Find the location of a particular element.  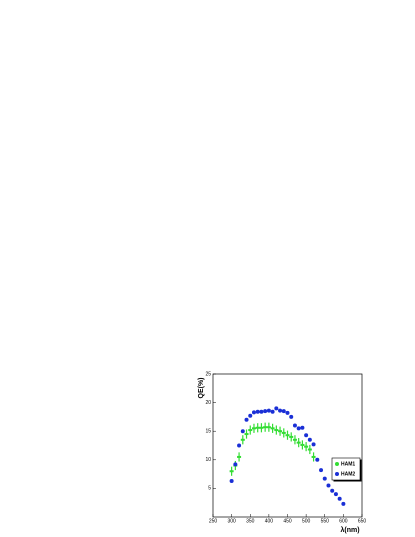

x-tick-label: 450 is located at coordinates (287, 521).